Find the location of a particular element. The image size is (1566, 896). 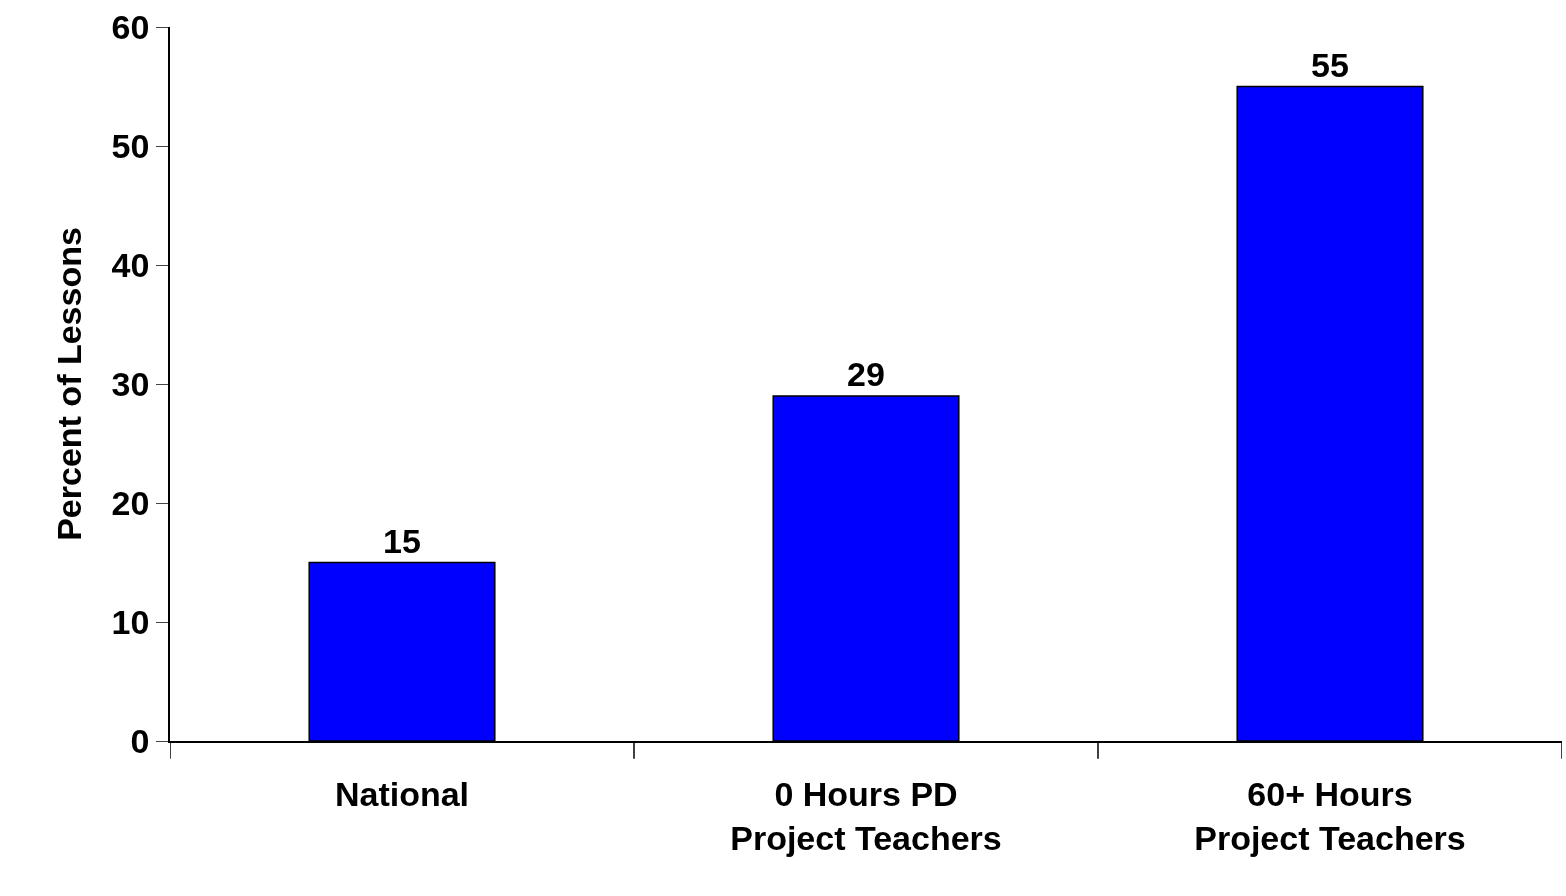

y-tick-label: 20 is located at coordinates (130, 502).